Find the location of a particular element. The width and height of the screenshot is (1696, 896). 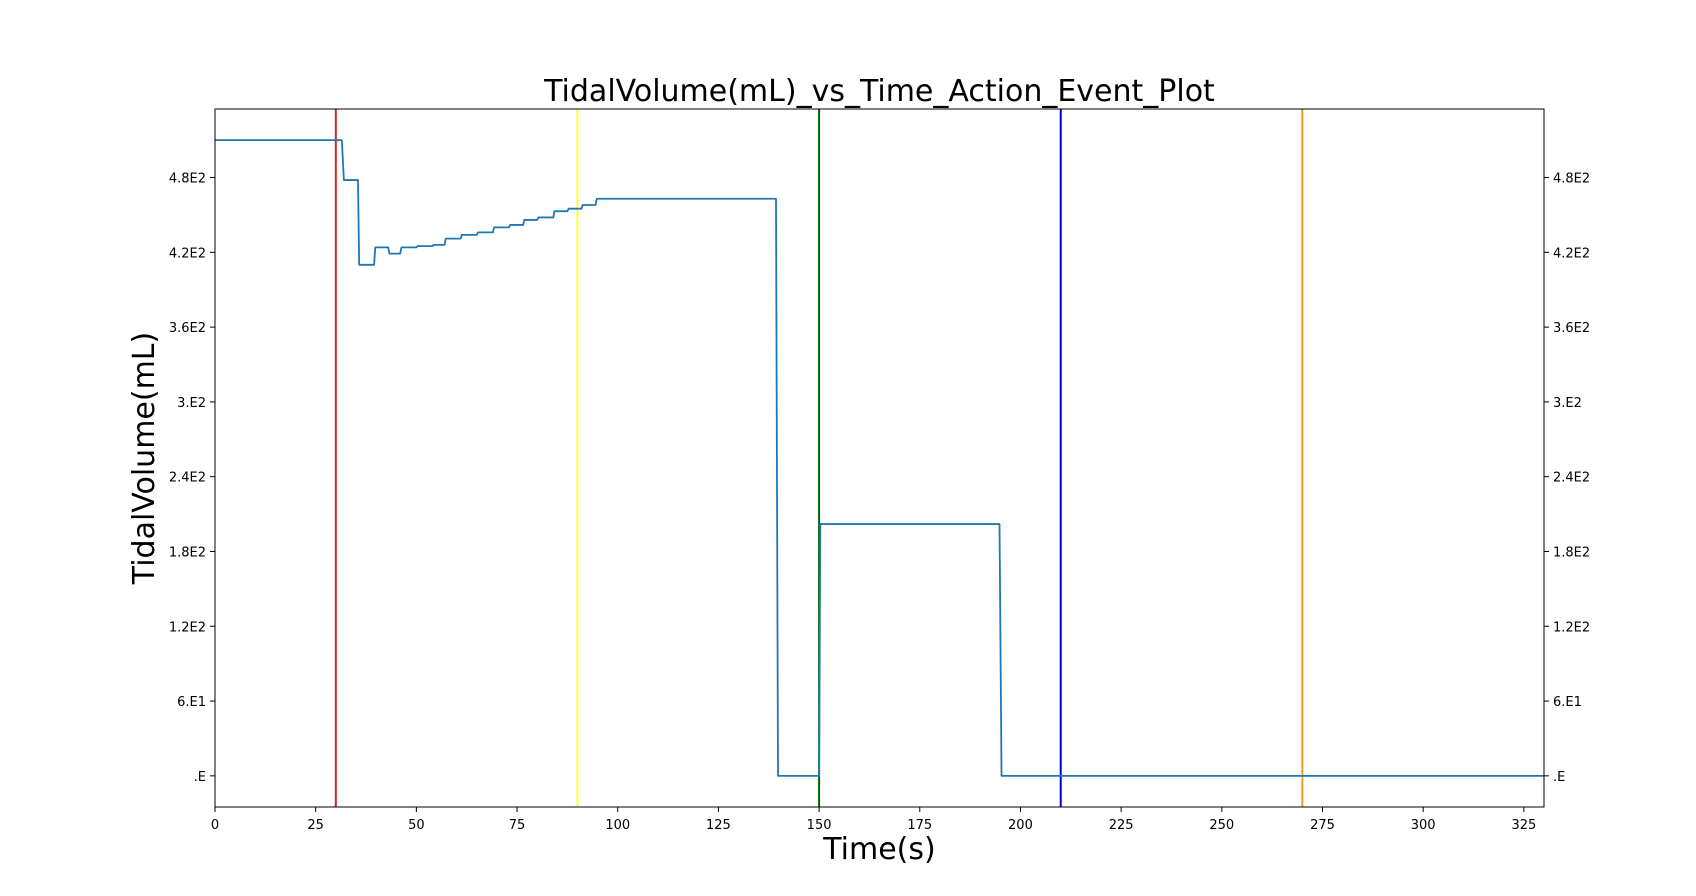

y-tick-label-left: 1.2E2 is located at coordinates (187, 627).